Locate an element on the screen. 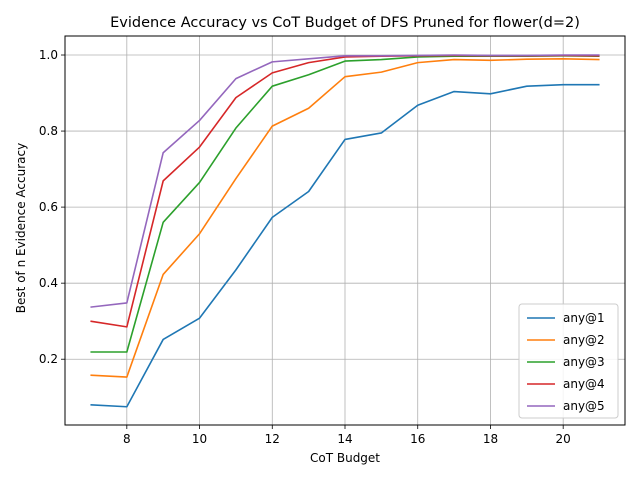 Image resolution: width=640 pixels, height=484 pixels. x-tick-label: 8 is located at coordinates (127, 439).